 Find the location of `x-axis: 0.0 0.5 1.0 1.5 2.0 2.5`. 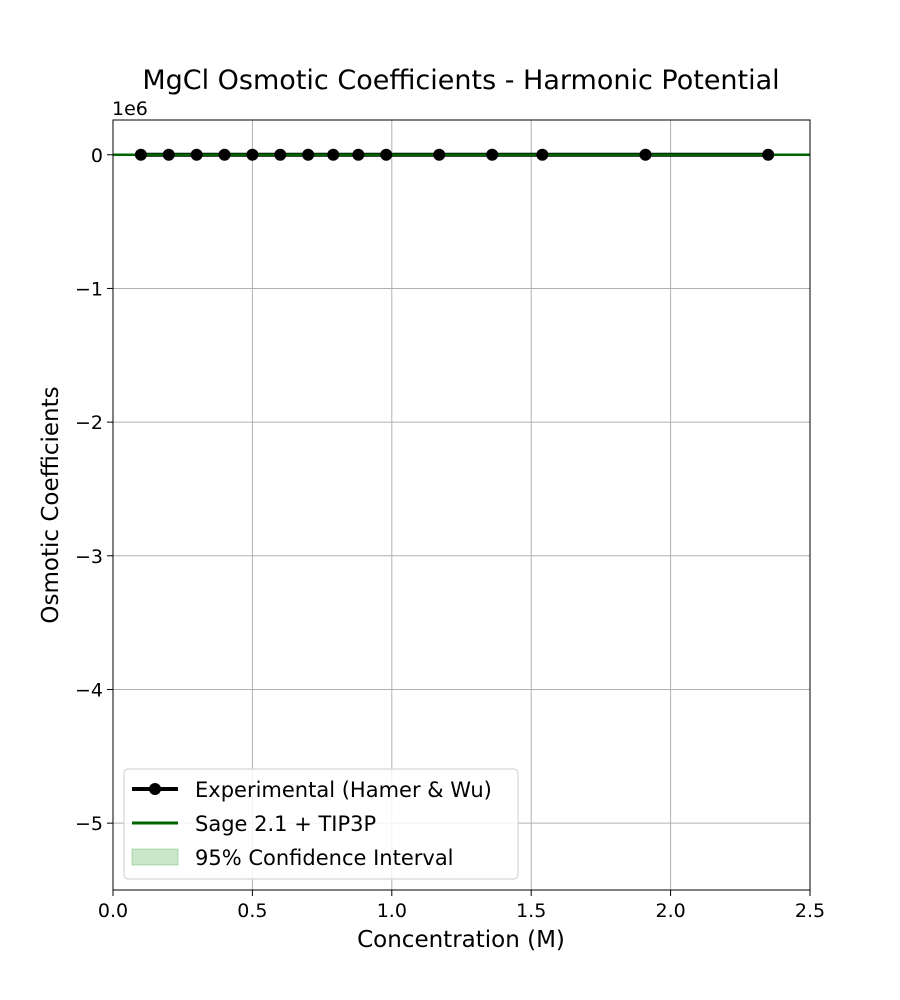

x-axis: 0.0 0.5 1.0 1.5 2.0 2.5 is located at coordinates (461, 906).